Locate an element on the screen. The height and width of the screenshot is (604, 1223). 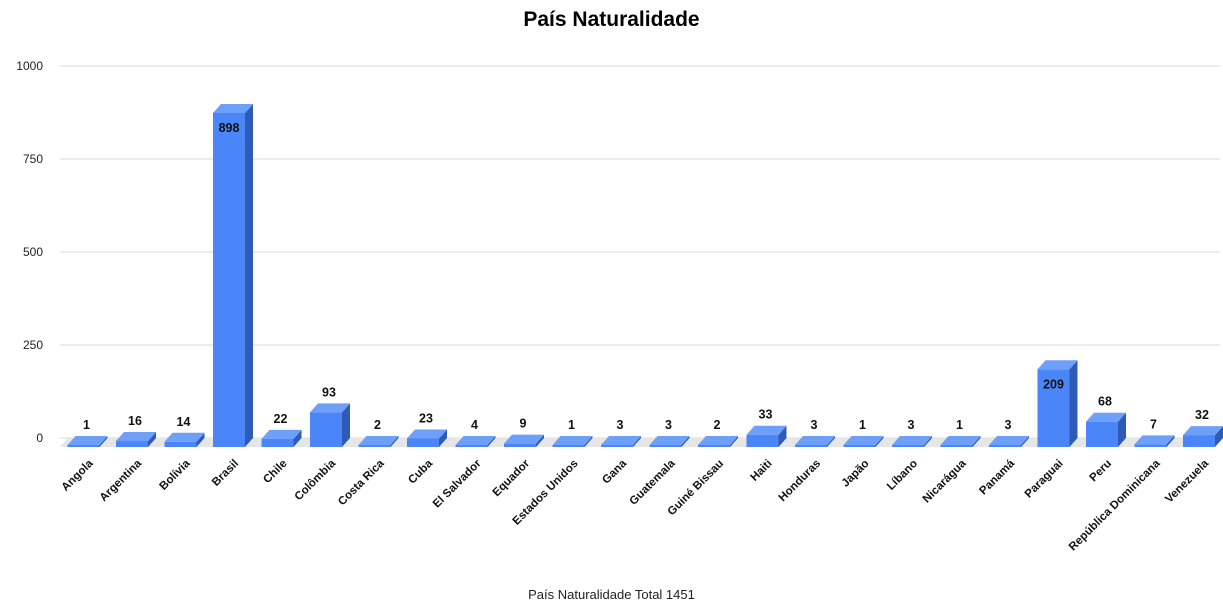
x-tick-label: Cuba is located at coordinates (420, 471).